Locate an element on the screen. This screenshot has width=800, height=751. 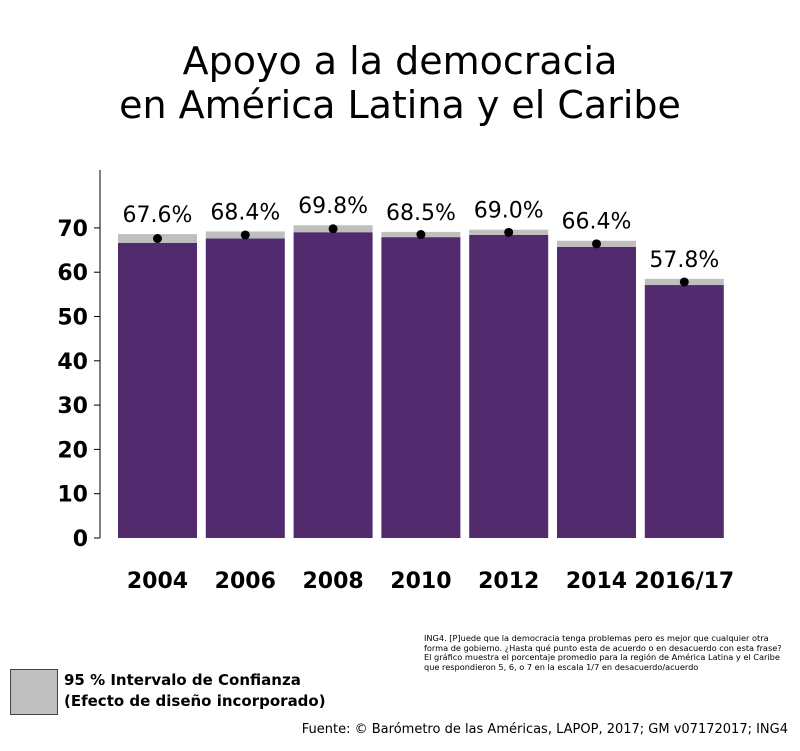
legend-ci-sublabel: (Efecto de diseño incorporado) is located at coordinates (195, 701).